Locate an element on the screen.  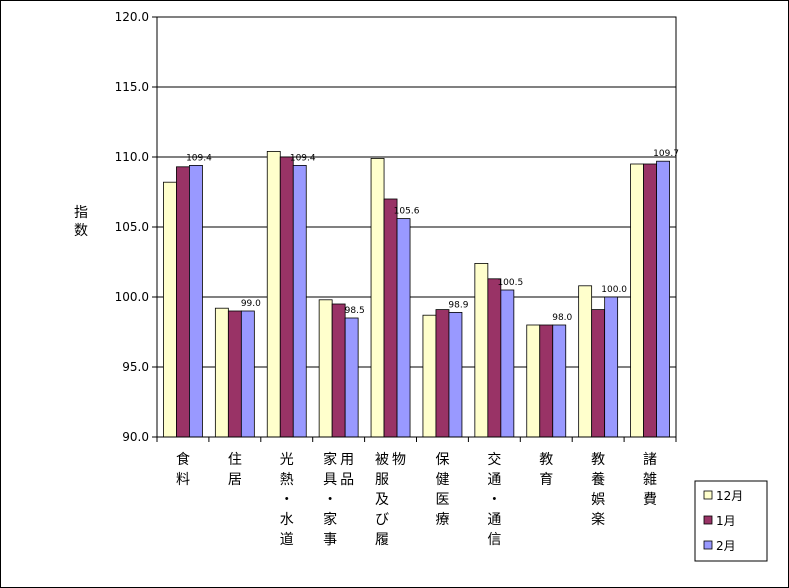
category-label: 被服及び履物 is located at coordinates (390, 500).